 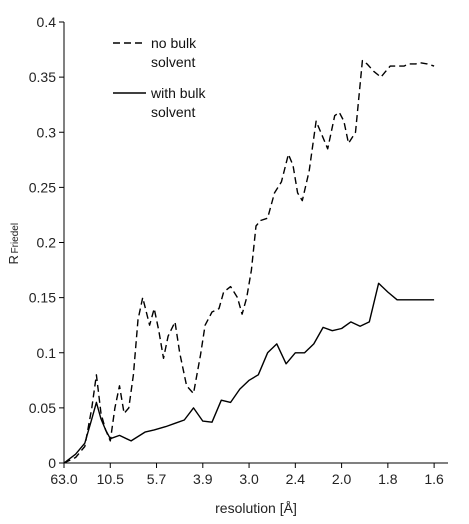 I want to click on x-axis-title: resolution [Å], so click(x=256, y=508).